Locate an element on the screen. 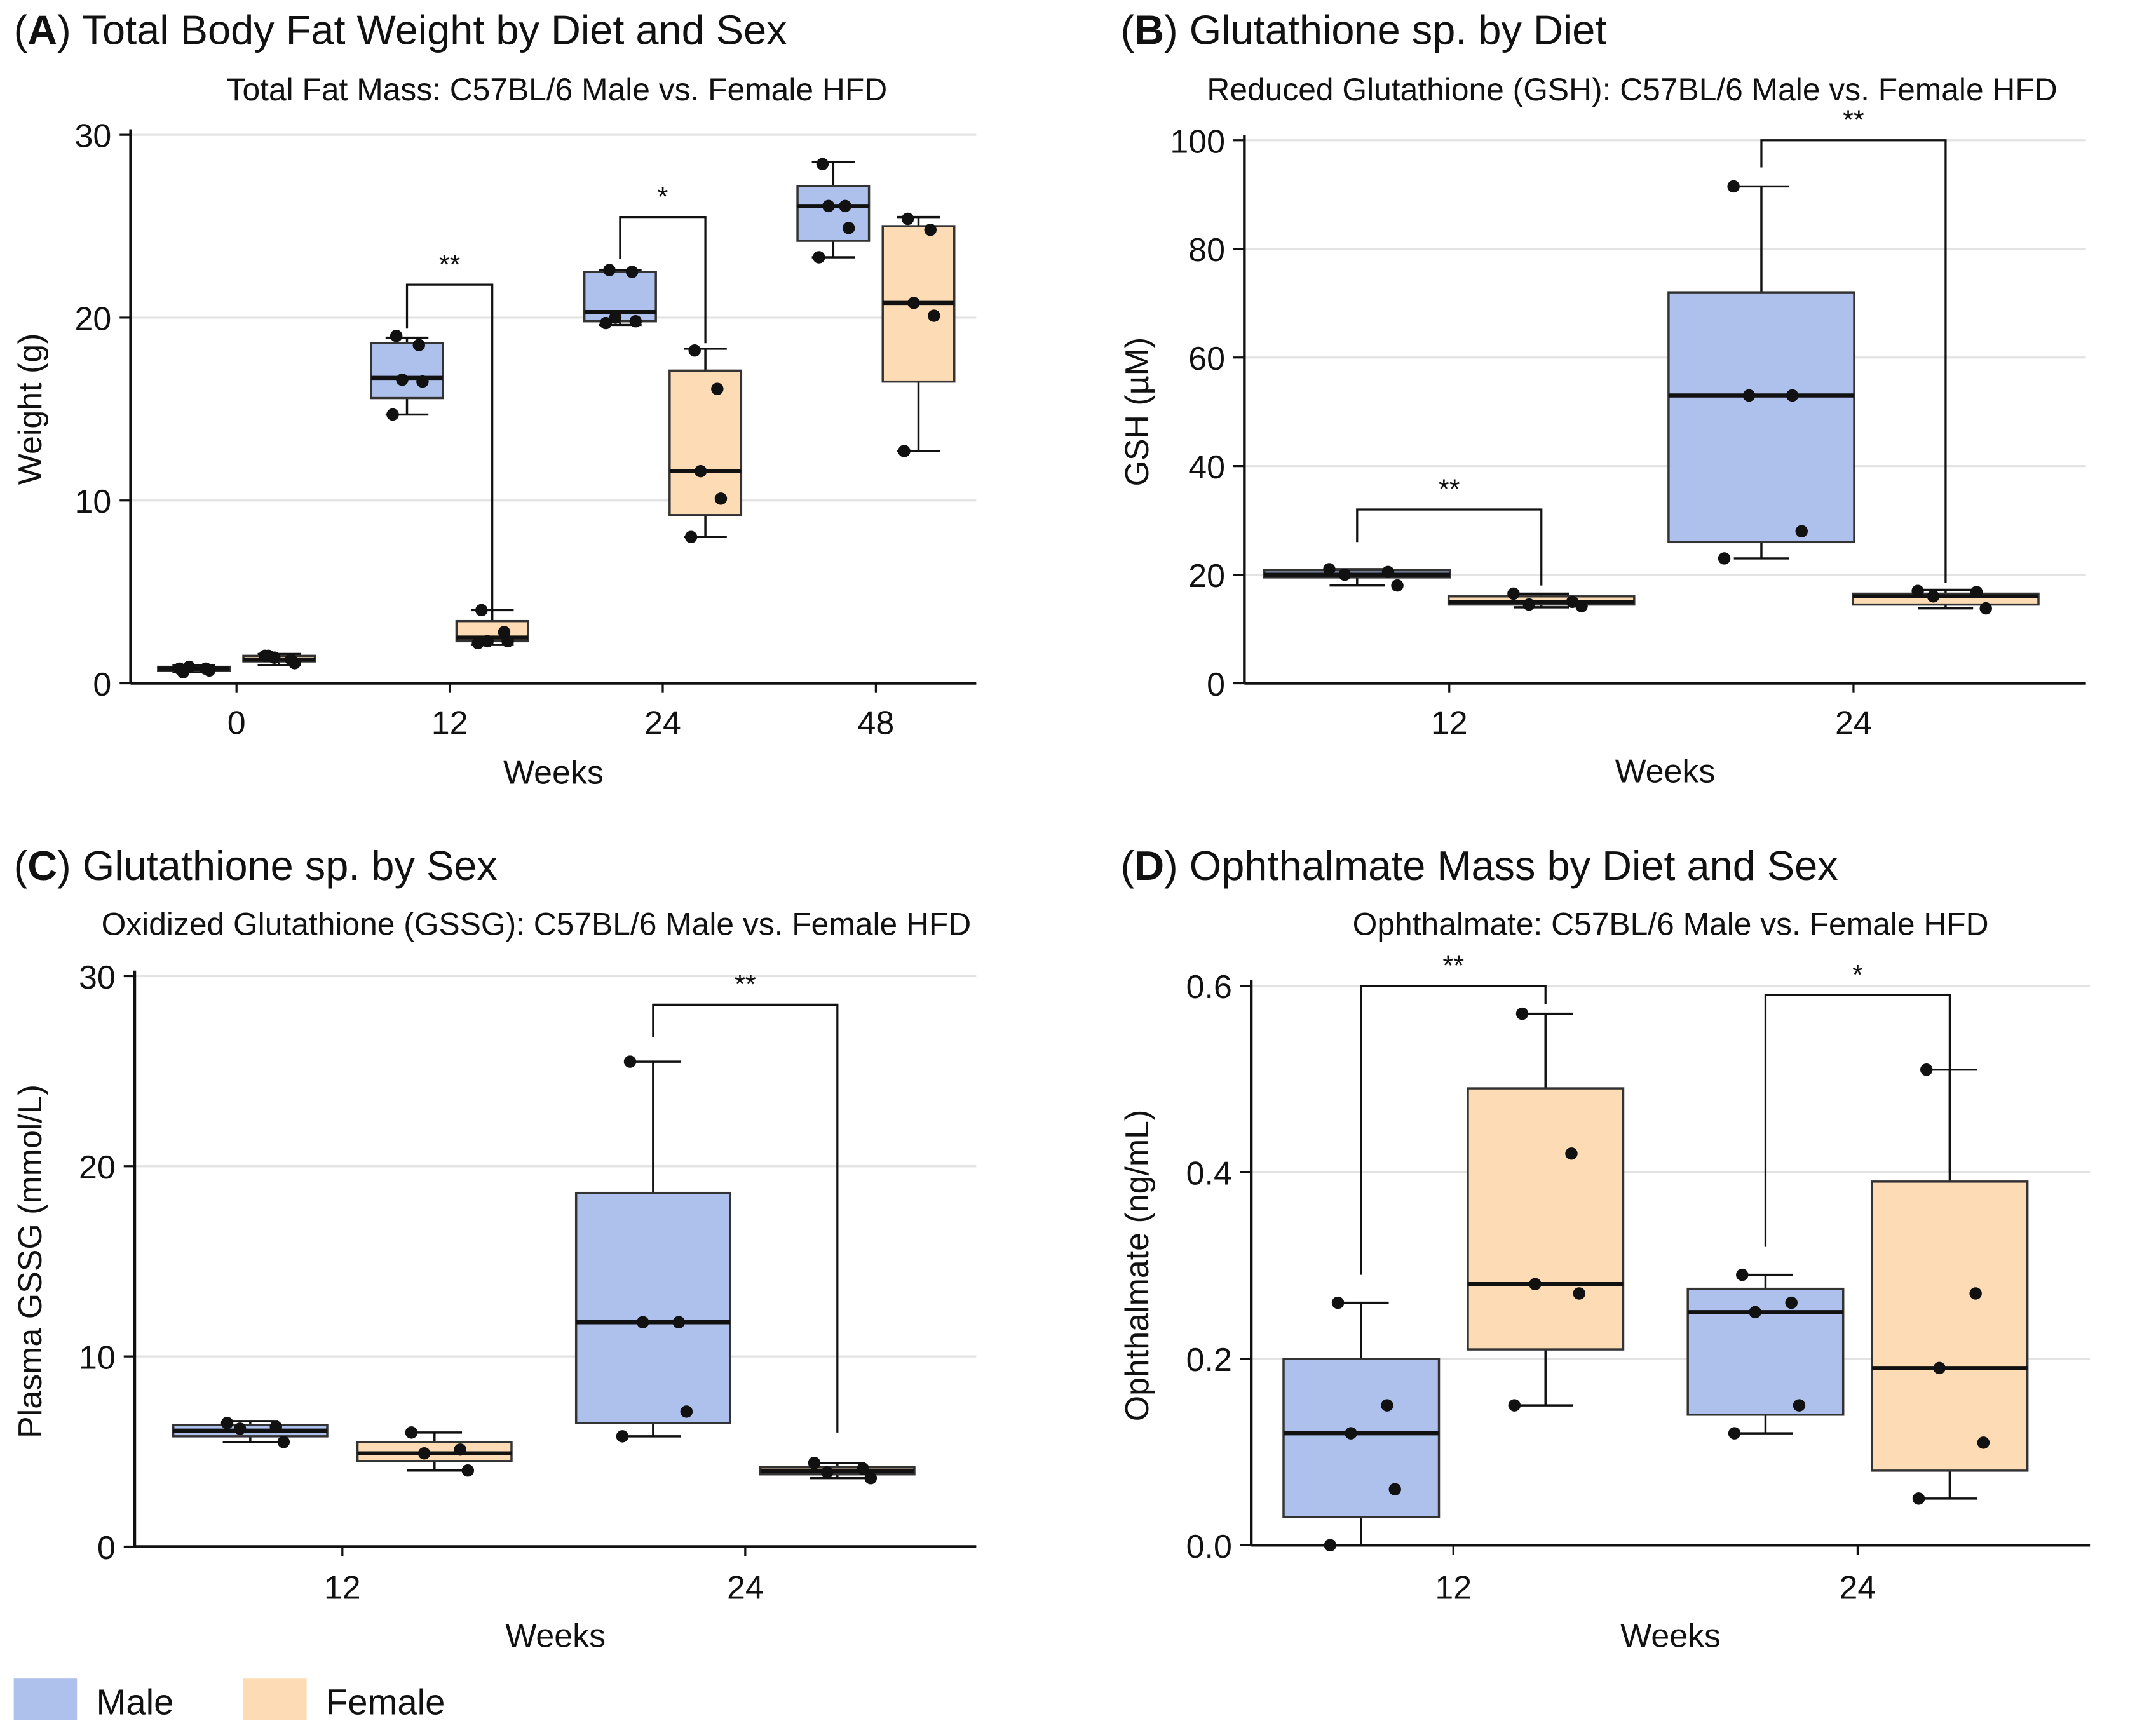 This screenshot has height=1735, width=2156. panel-letter: A is located at coordinates (42, 29).